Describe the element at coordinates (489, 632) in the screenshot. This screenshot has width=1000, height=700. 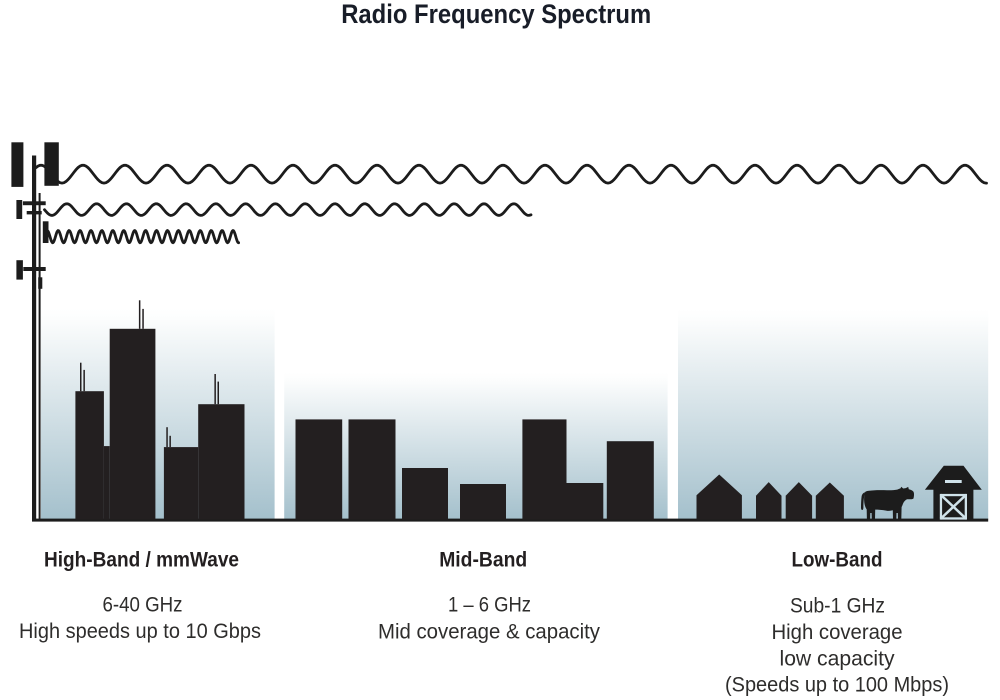
I see `svg-text: Mid coverage & capacity` at that location.